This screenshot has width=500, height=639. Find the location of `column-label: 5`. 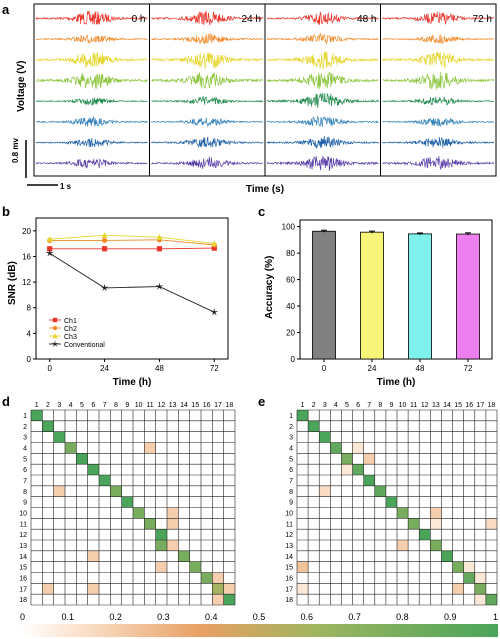

column-label: 5 is located at coordinates (347, 405).